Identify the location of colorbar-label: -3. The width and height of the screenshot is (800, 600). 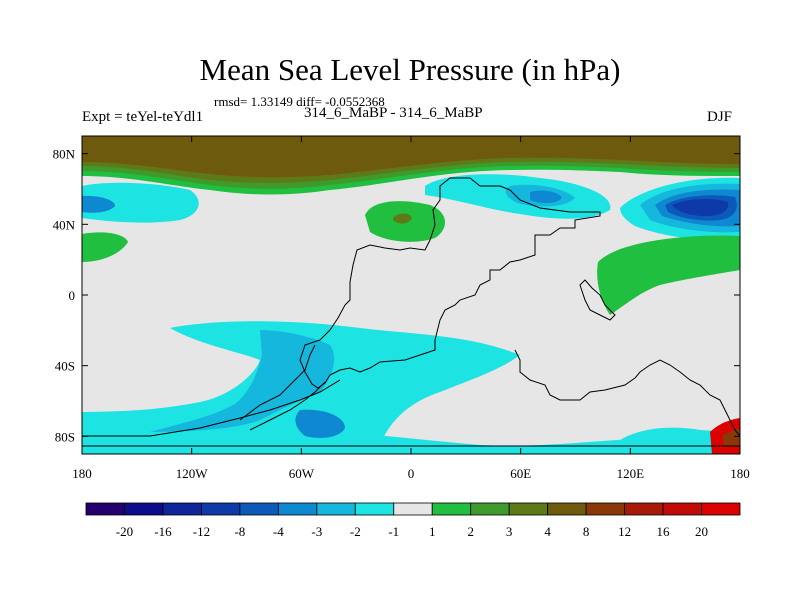
(316, 531).